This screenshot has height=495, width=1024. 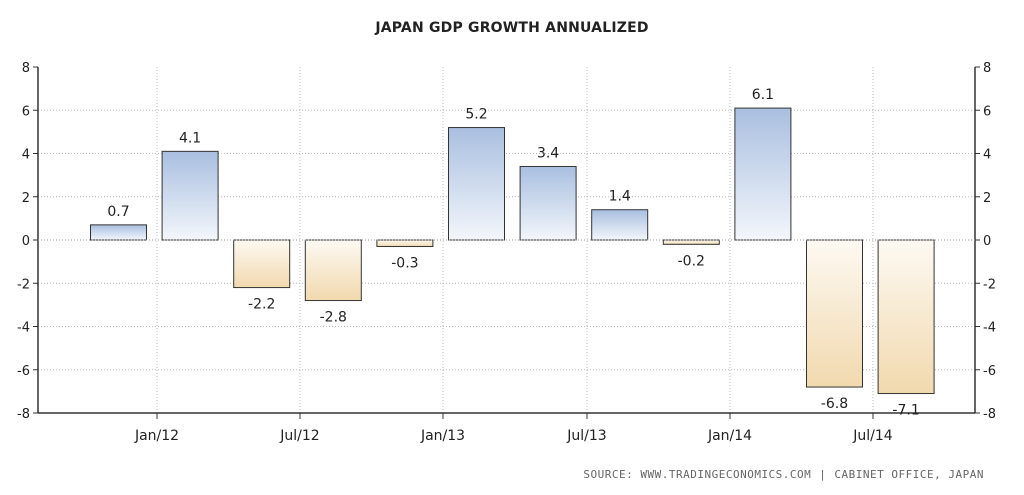 I want to click on source-agency: CABINET OFFICE, JAPAN, so click(x=909, y=474).